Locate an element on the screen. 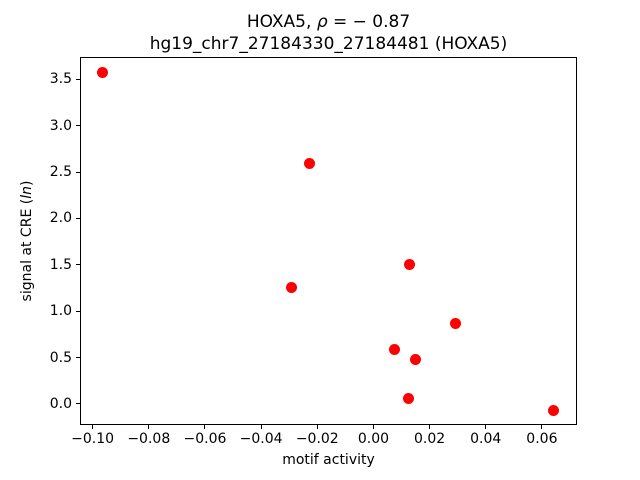  y-axis-label: signal at CRE (ln) is located at coordinates (27, 241).